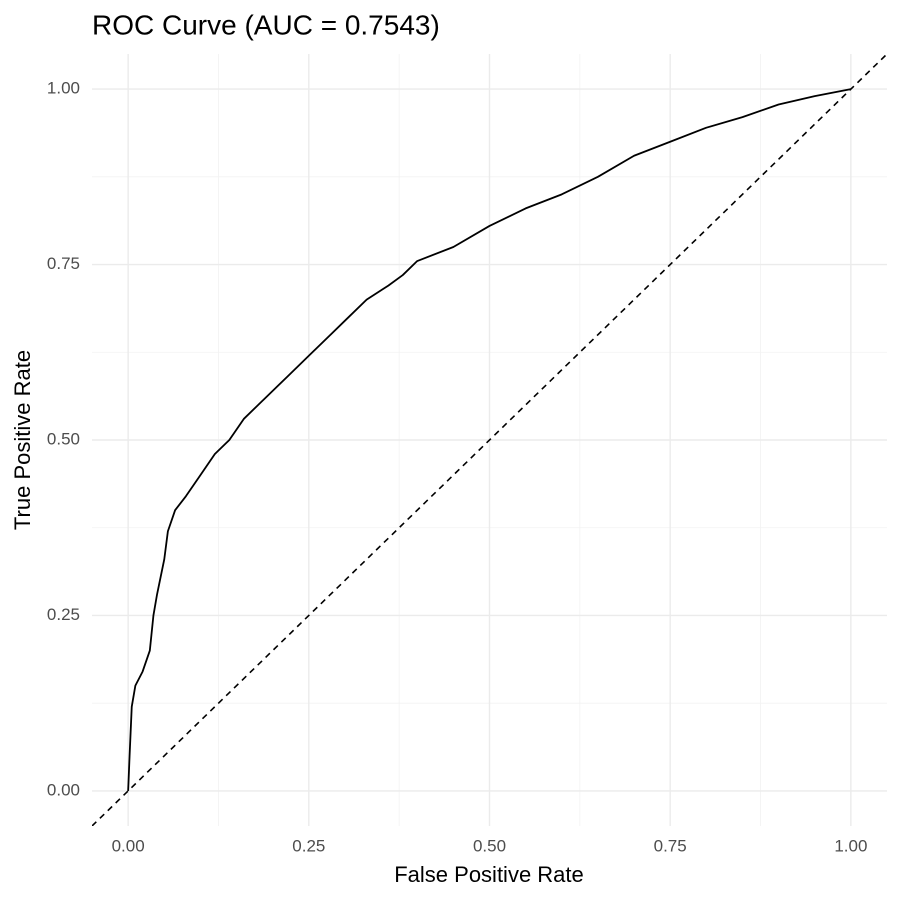 The height and width of the screenshot is (900, 900). What do you see at coordinates (63, 438) in the screenshot?
I see `y-tick-label: 0.50` at bounding box center [63, 438].